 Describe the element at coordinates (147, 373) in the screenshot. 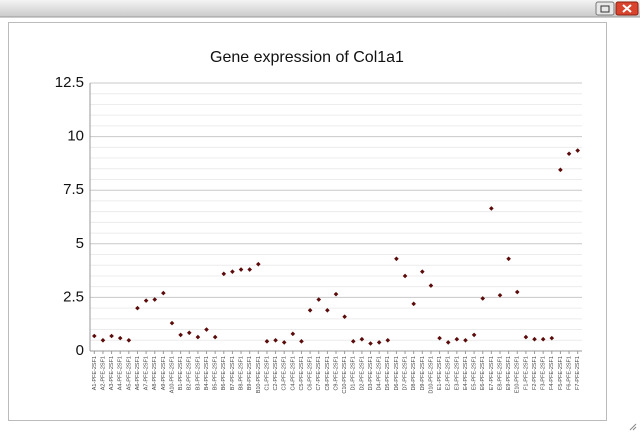

I see `x-tick-label: A7-PFE-2SF1` at that location.